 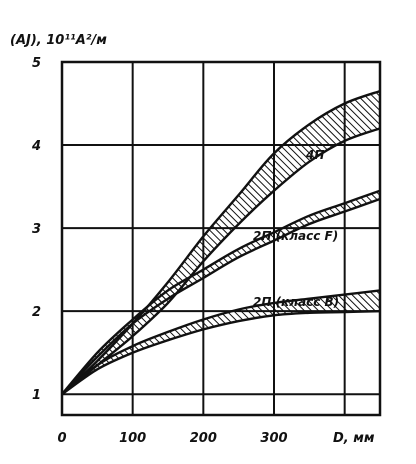 What do you see at coordinates (36, 229) in the screenshot?
I see `y-tick-label-3: 3` at bounding box center [36, 229].